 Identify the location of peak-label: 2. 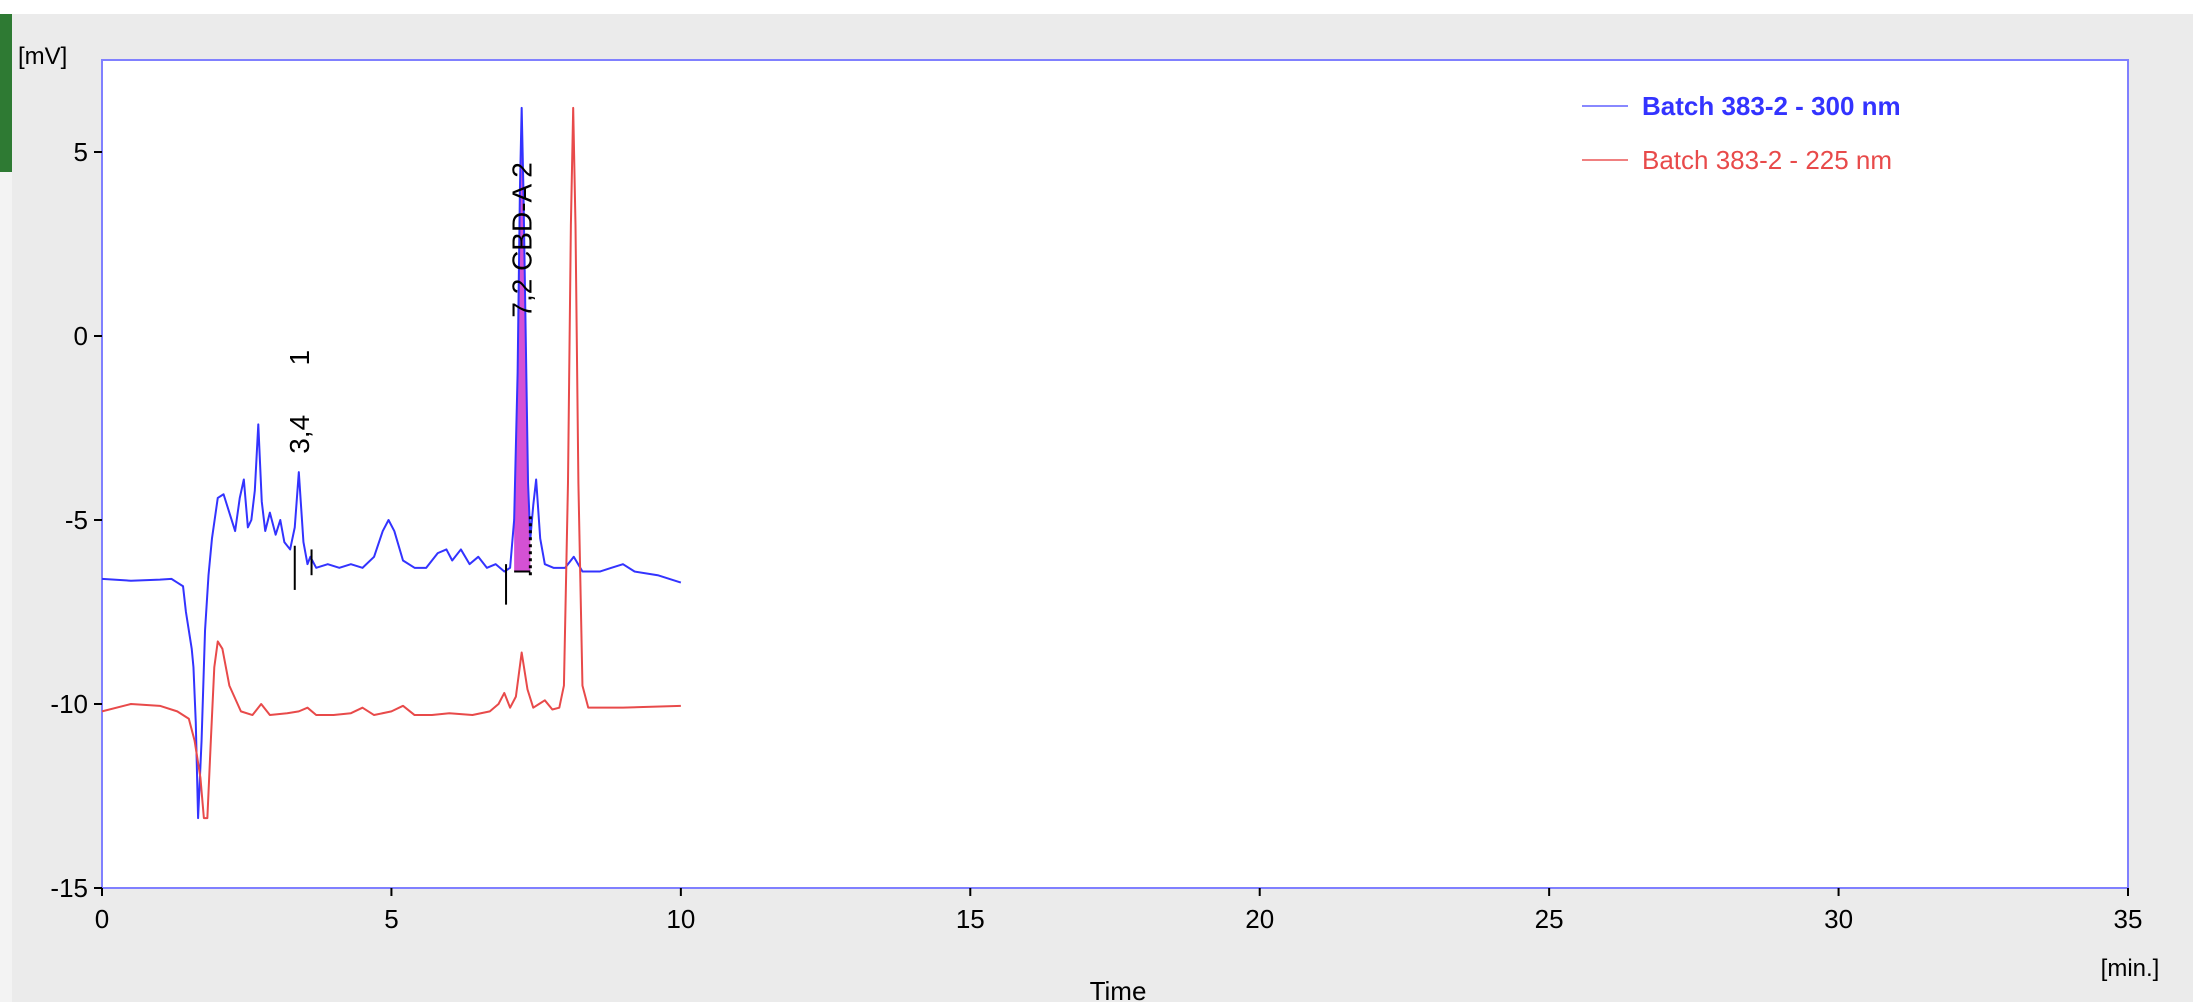
(522, 170).